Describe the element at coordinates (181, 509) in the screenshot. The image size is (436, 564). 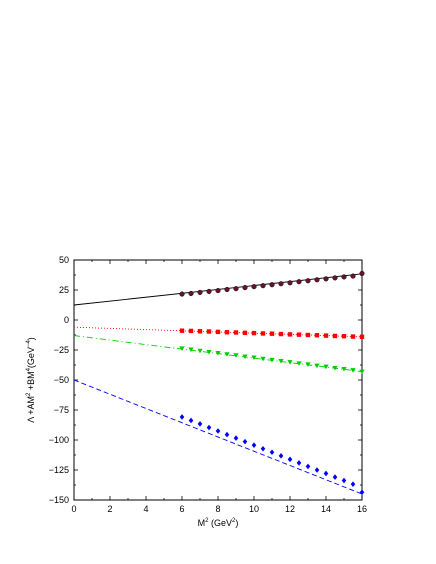
I see `x-tick-label: 6` at that location.